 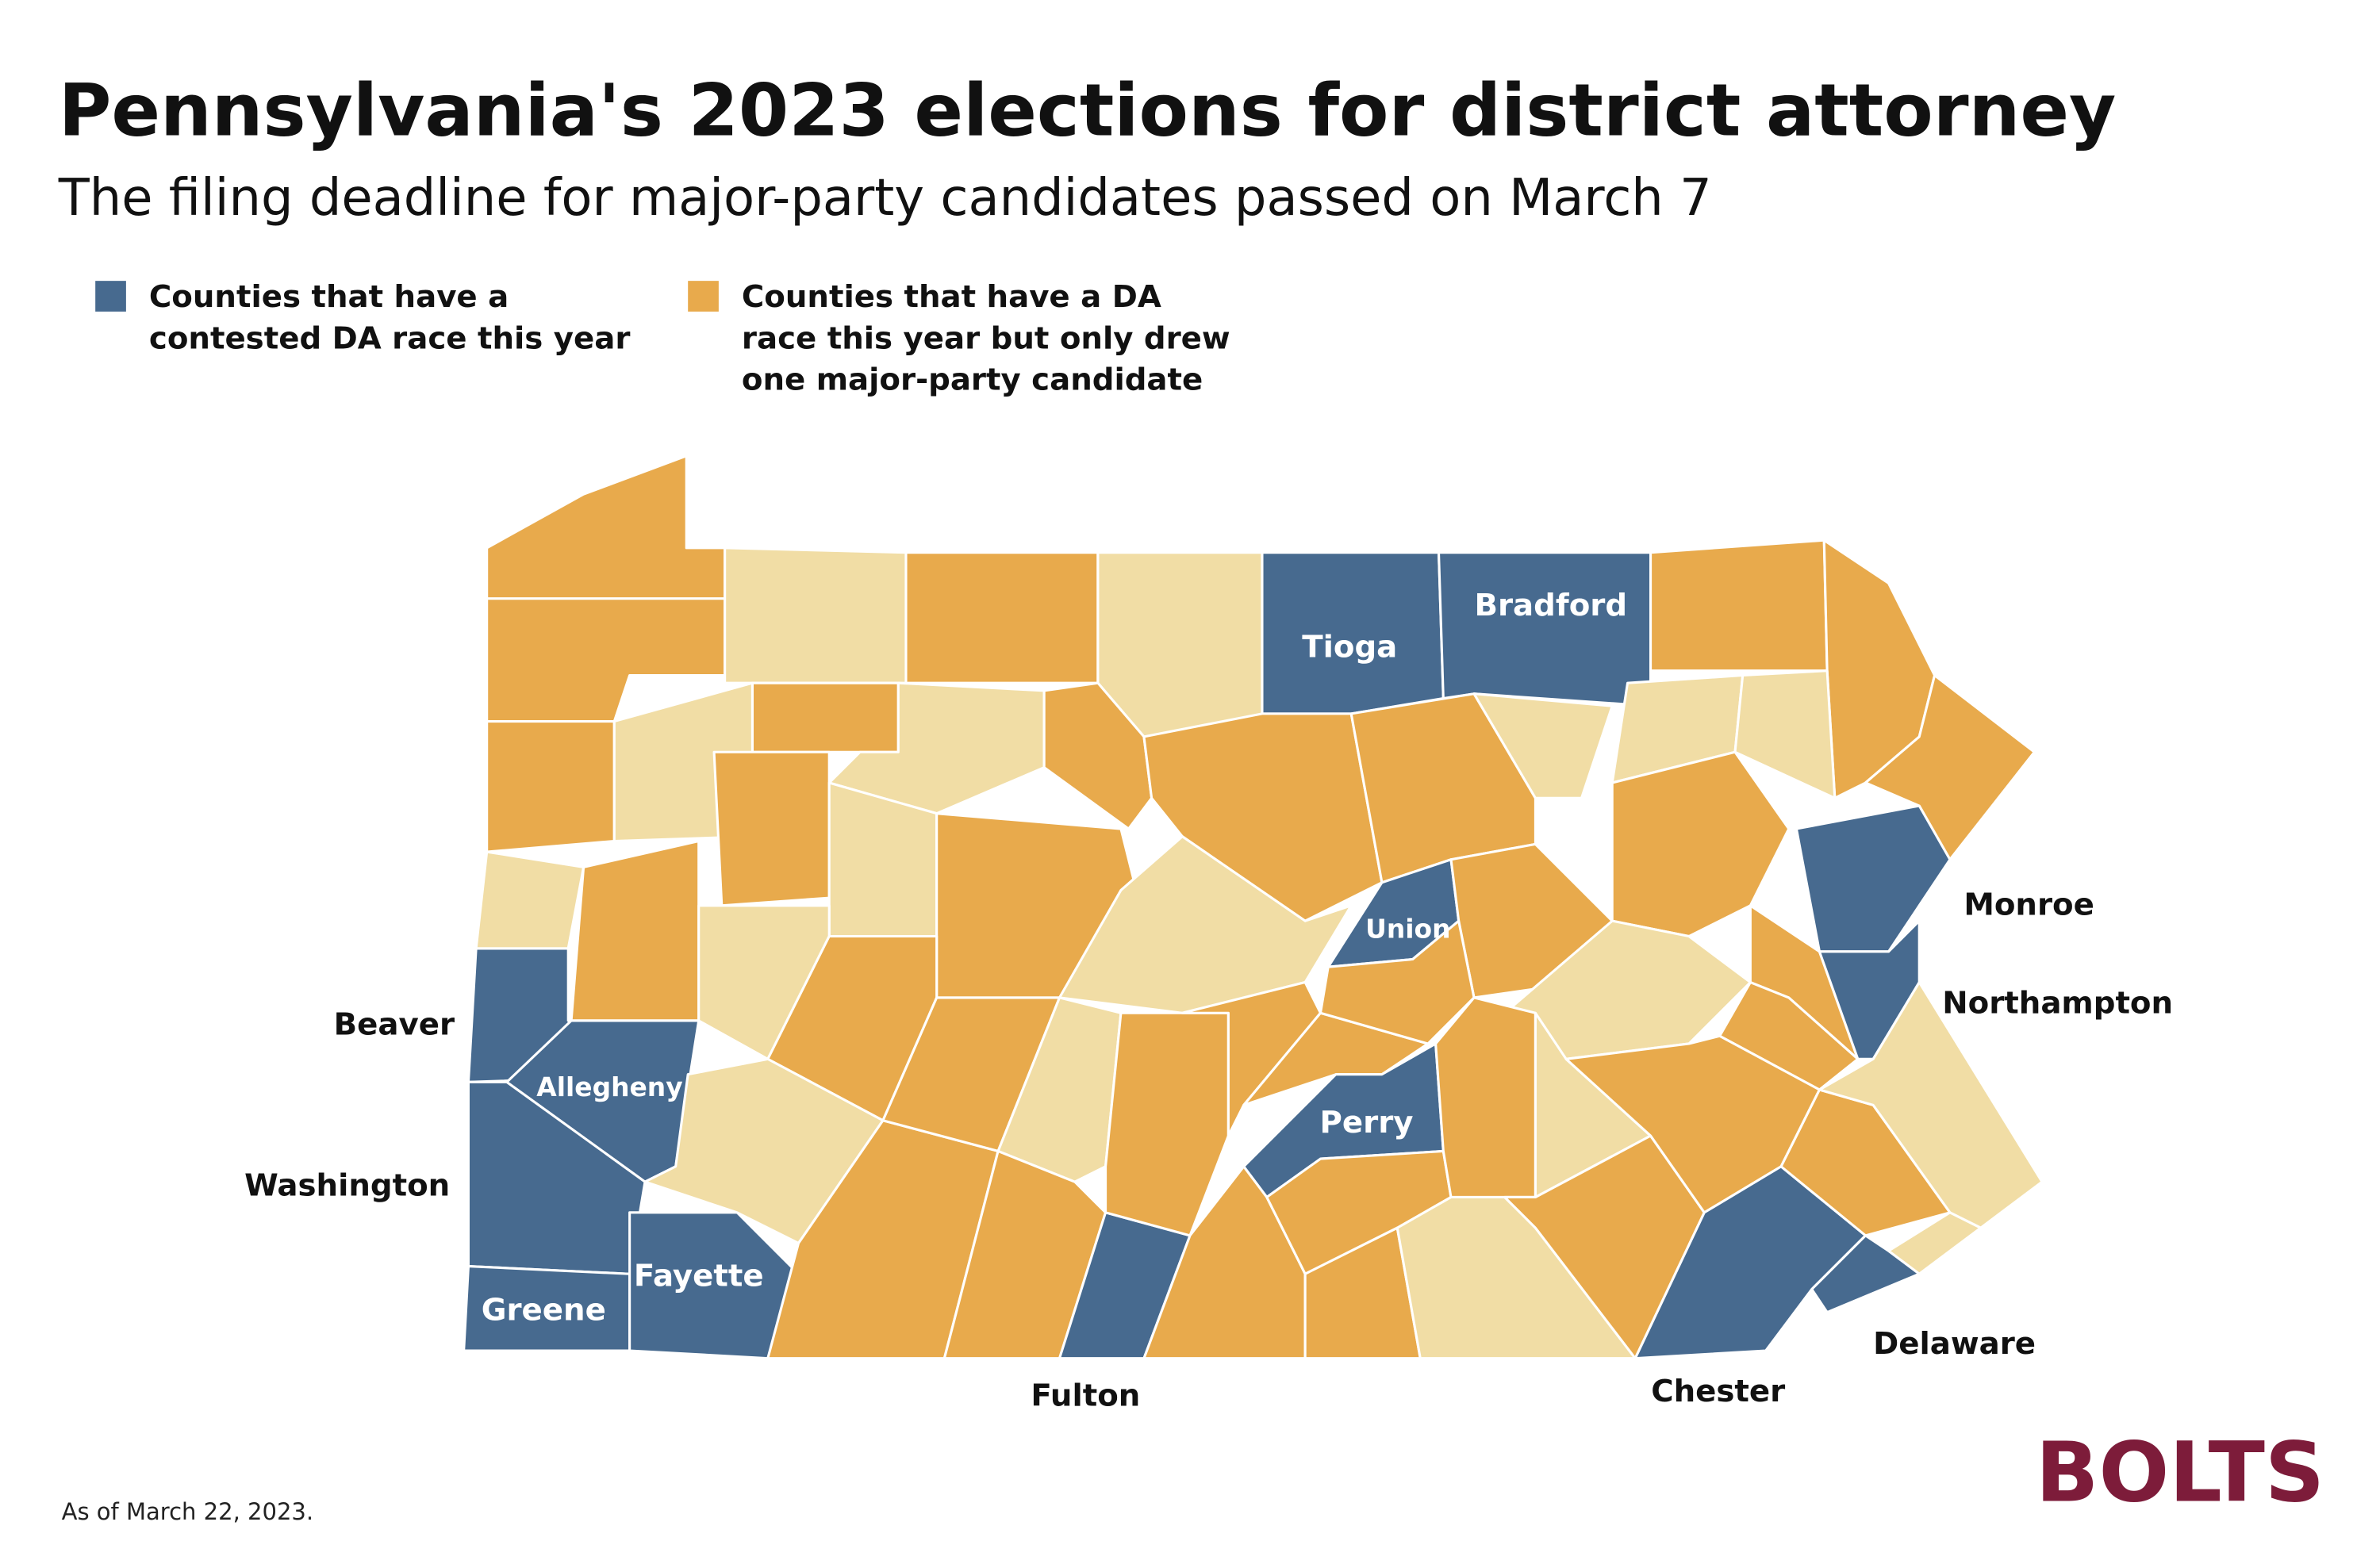 I want to click on legend-label: one major-party candidate, so click(x=972, y=380).